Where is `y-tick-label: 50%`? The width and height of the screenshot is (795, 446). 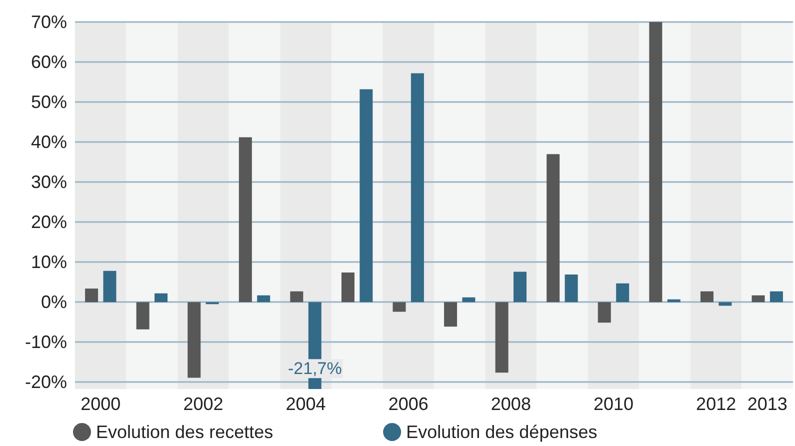 y-tick-label: 50% is located at coordinates (48, 102).